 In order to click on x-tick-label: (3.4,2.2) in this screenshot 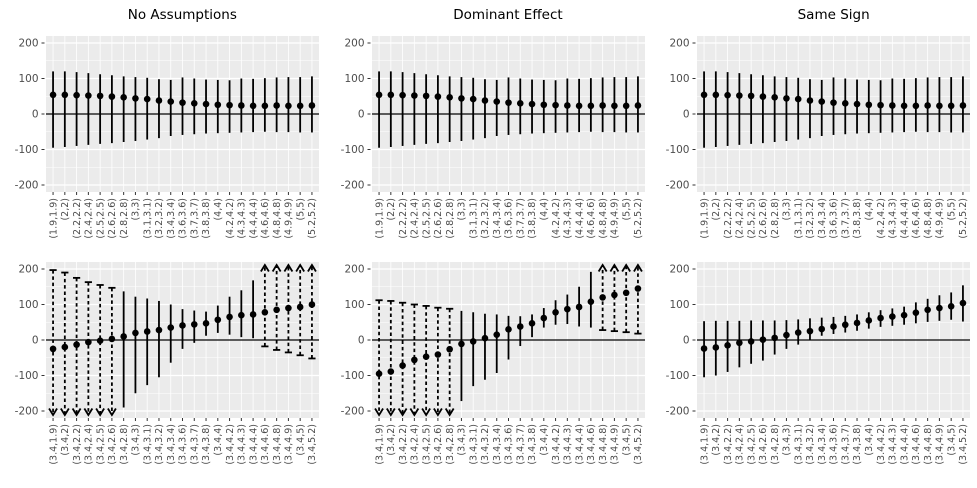, I will do `click(402, 444)`.